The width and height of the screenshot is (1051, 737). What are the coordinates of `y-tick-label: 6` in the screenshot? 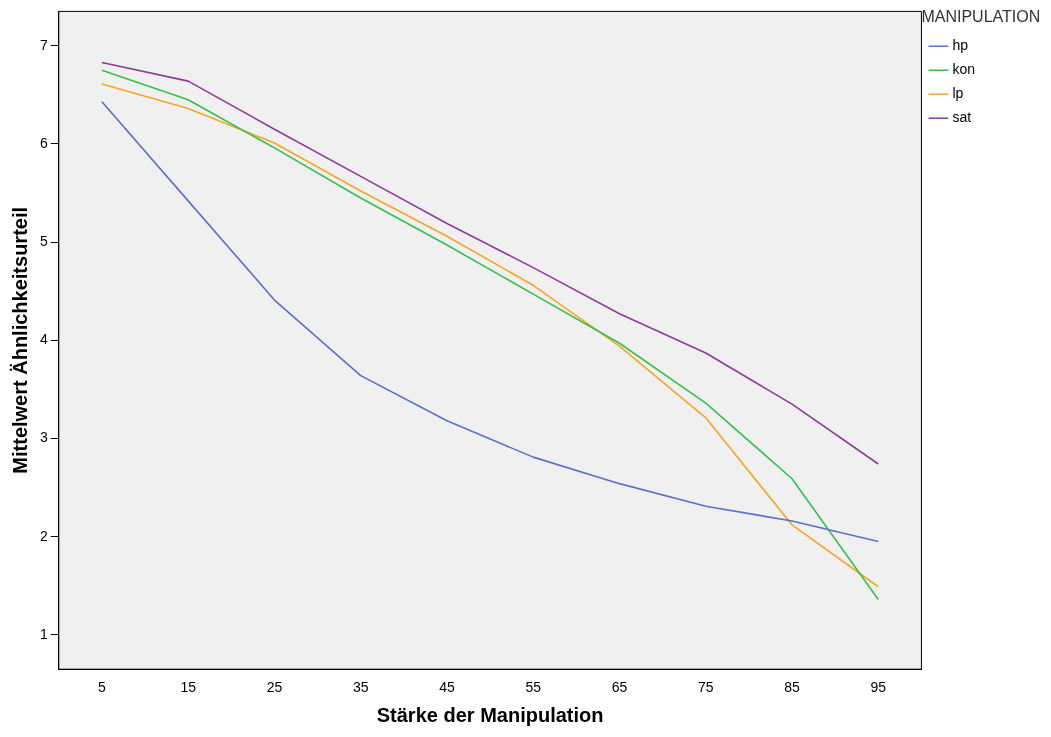 It's located at (43, 142).